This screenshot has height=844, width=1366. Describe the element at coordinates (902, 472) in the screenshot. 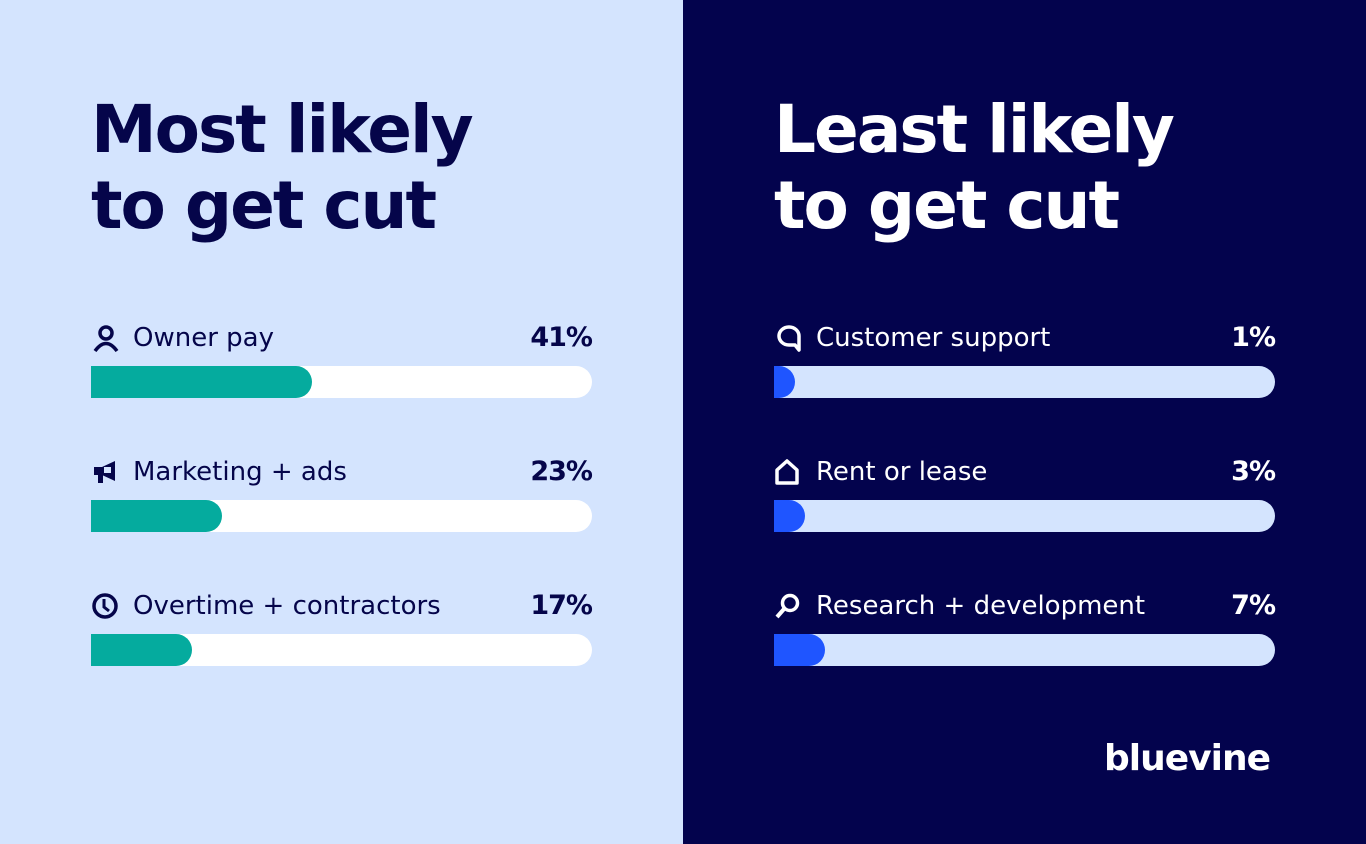

I see `category-label: Rent or lease` at that location.